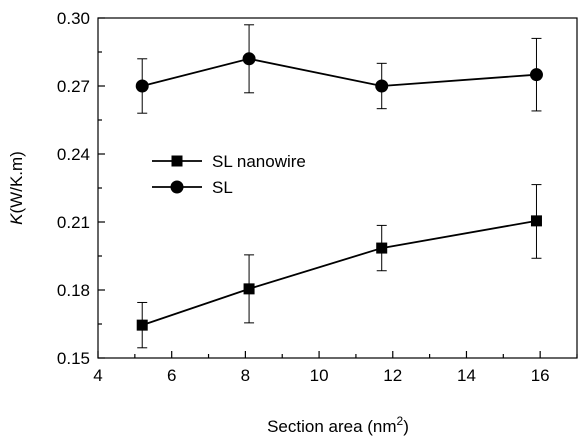  Describe the element at coordinates (73, 290) in the screenshot. I see `y-tick-label: 0.18` at that location.